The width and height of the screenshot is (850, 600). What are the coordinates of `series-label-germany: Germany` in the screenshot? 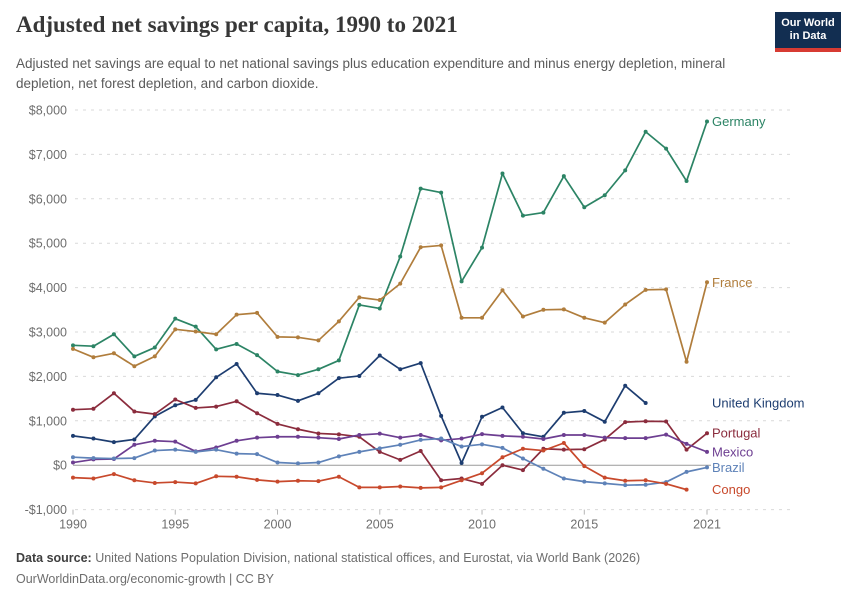 It's located at (739, 121).